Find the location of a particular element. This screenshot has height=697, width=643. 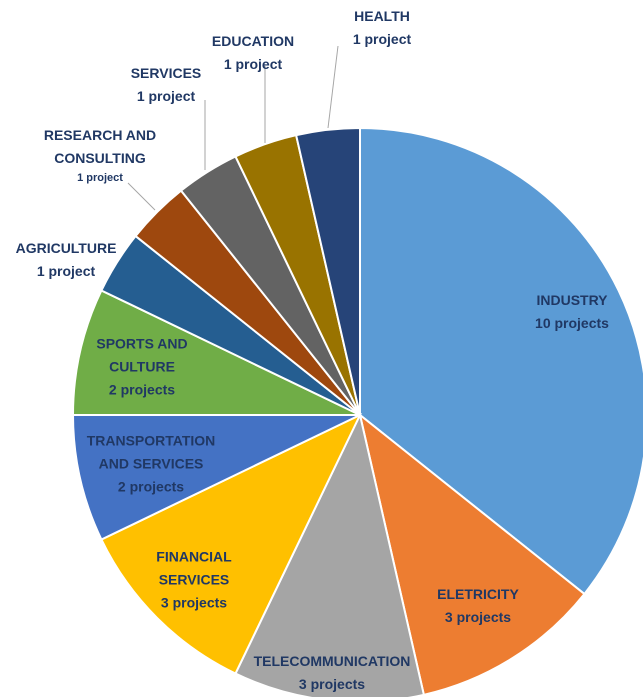

category-label: FINANCIAL SERVICES is located at coordinates (194, 568).